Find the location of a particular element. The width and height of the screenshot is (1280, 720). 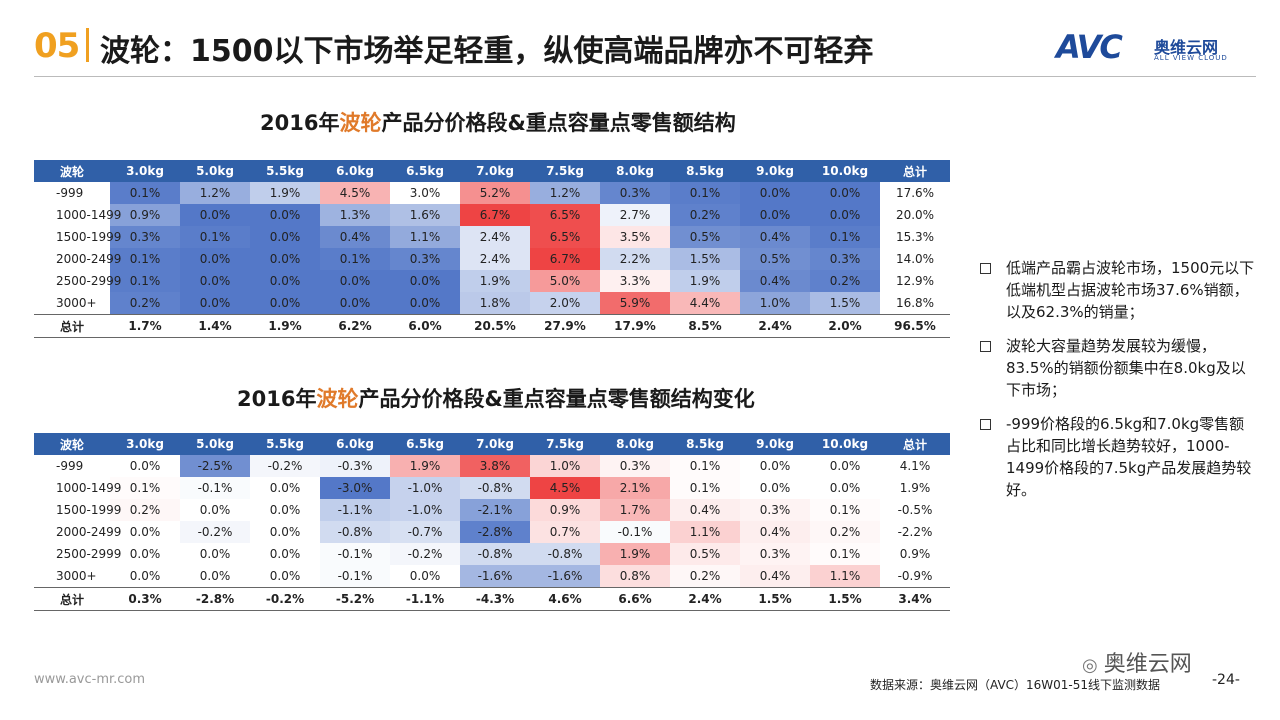

table-cell: 1.9% is located at coordinates (285, 193).